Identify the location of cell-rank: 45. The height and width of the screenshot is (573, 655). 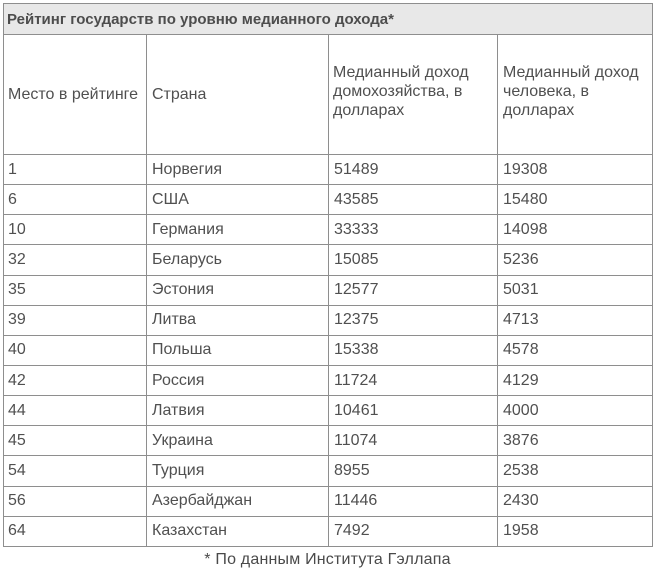
(75, 441).